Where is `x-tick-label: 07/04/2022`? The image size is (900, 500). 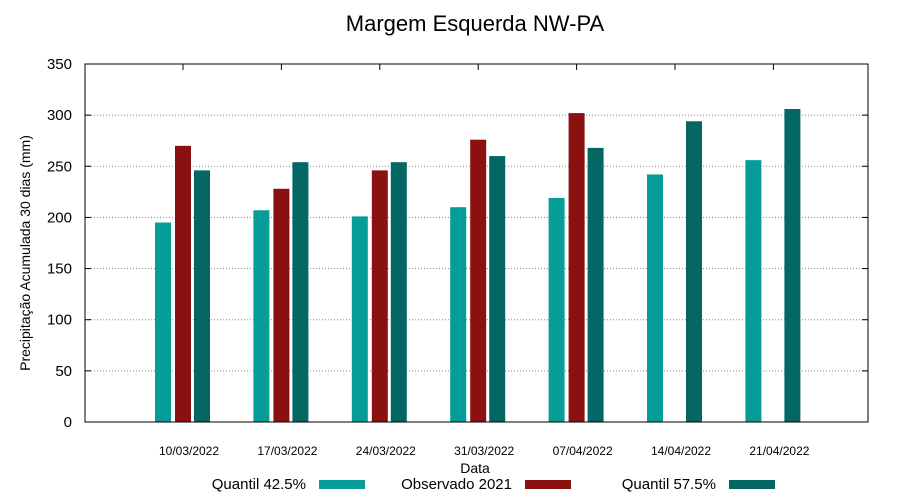
x-tick-label: 07/04/2022 is located at coordinates (583, 451).